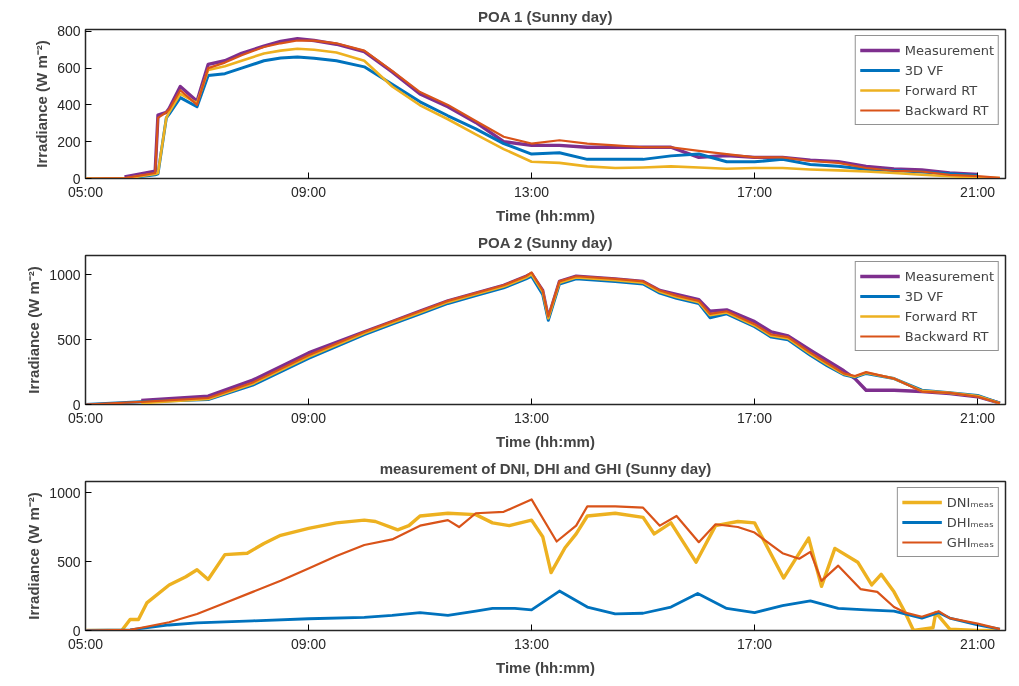  I want to click on legend-label: GHIₘₑₐₛ, so click(970, 542).